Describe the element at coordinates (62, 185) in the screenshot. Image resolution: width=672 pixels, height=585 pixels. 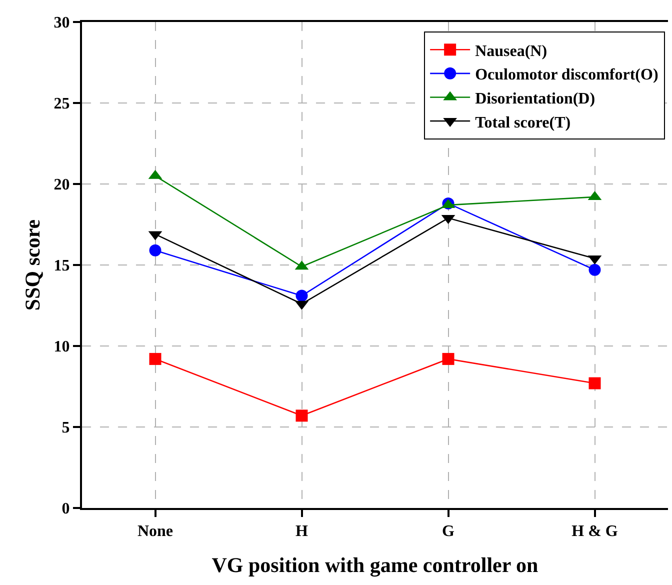
I see `y-tick-label: 20` at that location.